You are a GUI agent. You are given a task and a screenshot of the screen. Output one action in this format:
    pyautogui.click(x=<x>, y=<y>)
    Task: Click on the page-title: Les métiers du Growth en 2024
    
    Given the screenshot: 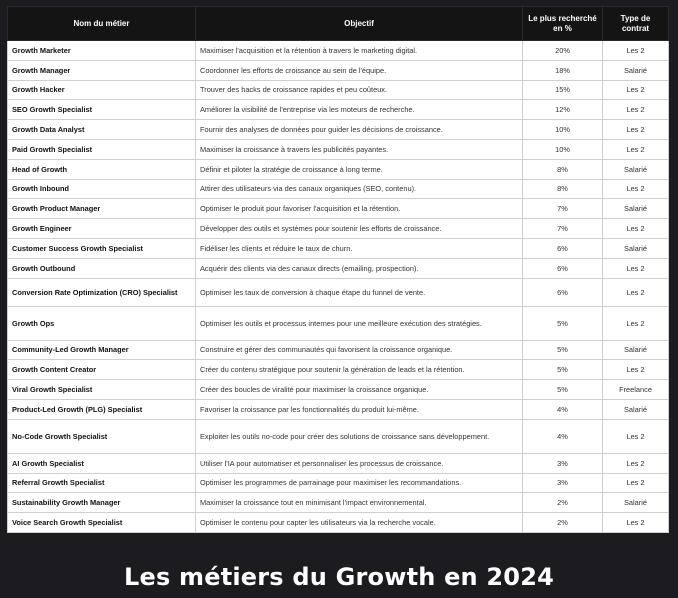 What is the action you would take?
    pyautogui.click(x=339, y=577)
    